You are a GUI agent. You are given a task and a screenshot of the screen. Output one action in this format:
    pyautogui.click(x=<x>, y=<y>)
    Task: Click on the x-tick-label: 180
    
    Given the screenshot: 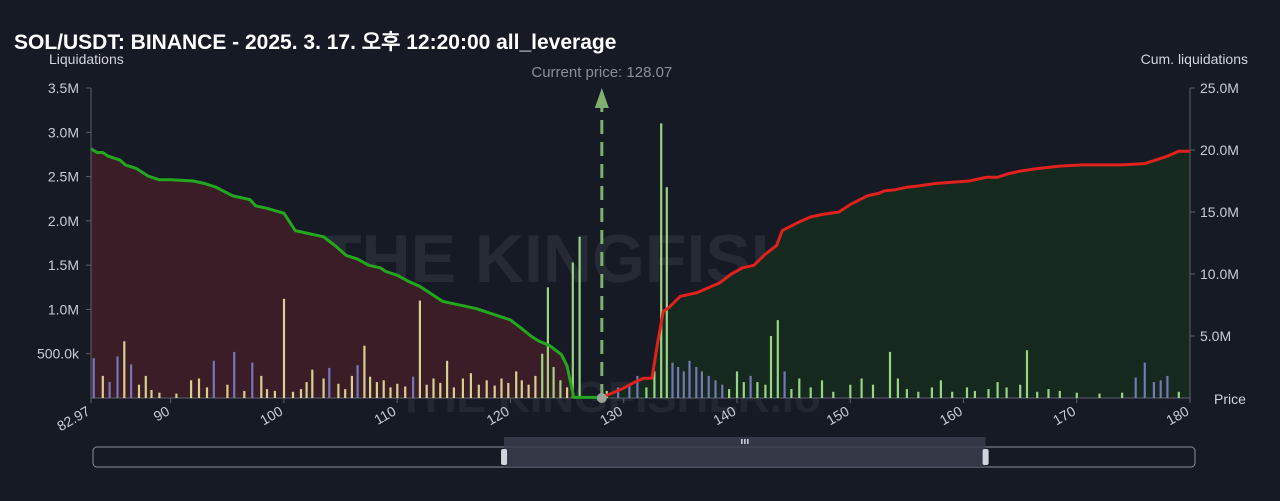 What is the action you would take?
    pyautogui.click(x=1177, y=416)
    